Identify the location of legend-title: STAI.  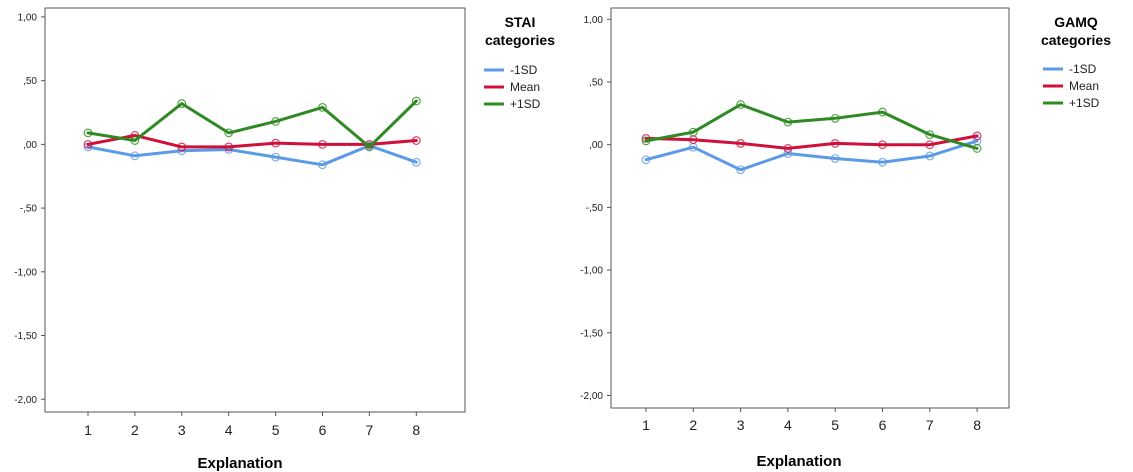
(520, 22).